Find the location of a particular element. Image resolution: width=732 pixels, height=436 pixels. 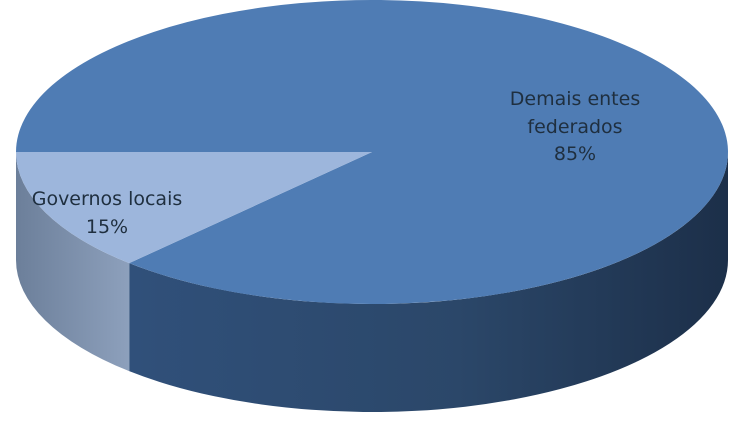

slice-label-governos-locais: Governos locais 15% is located at coordinates (107, 213).